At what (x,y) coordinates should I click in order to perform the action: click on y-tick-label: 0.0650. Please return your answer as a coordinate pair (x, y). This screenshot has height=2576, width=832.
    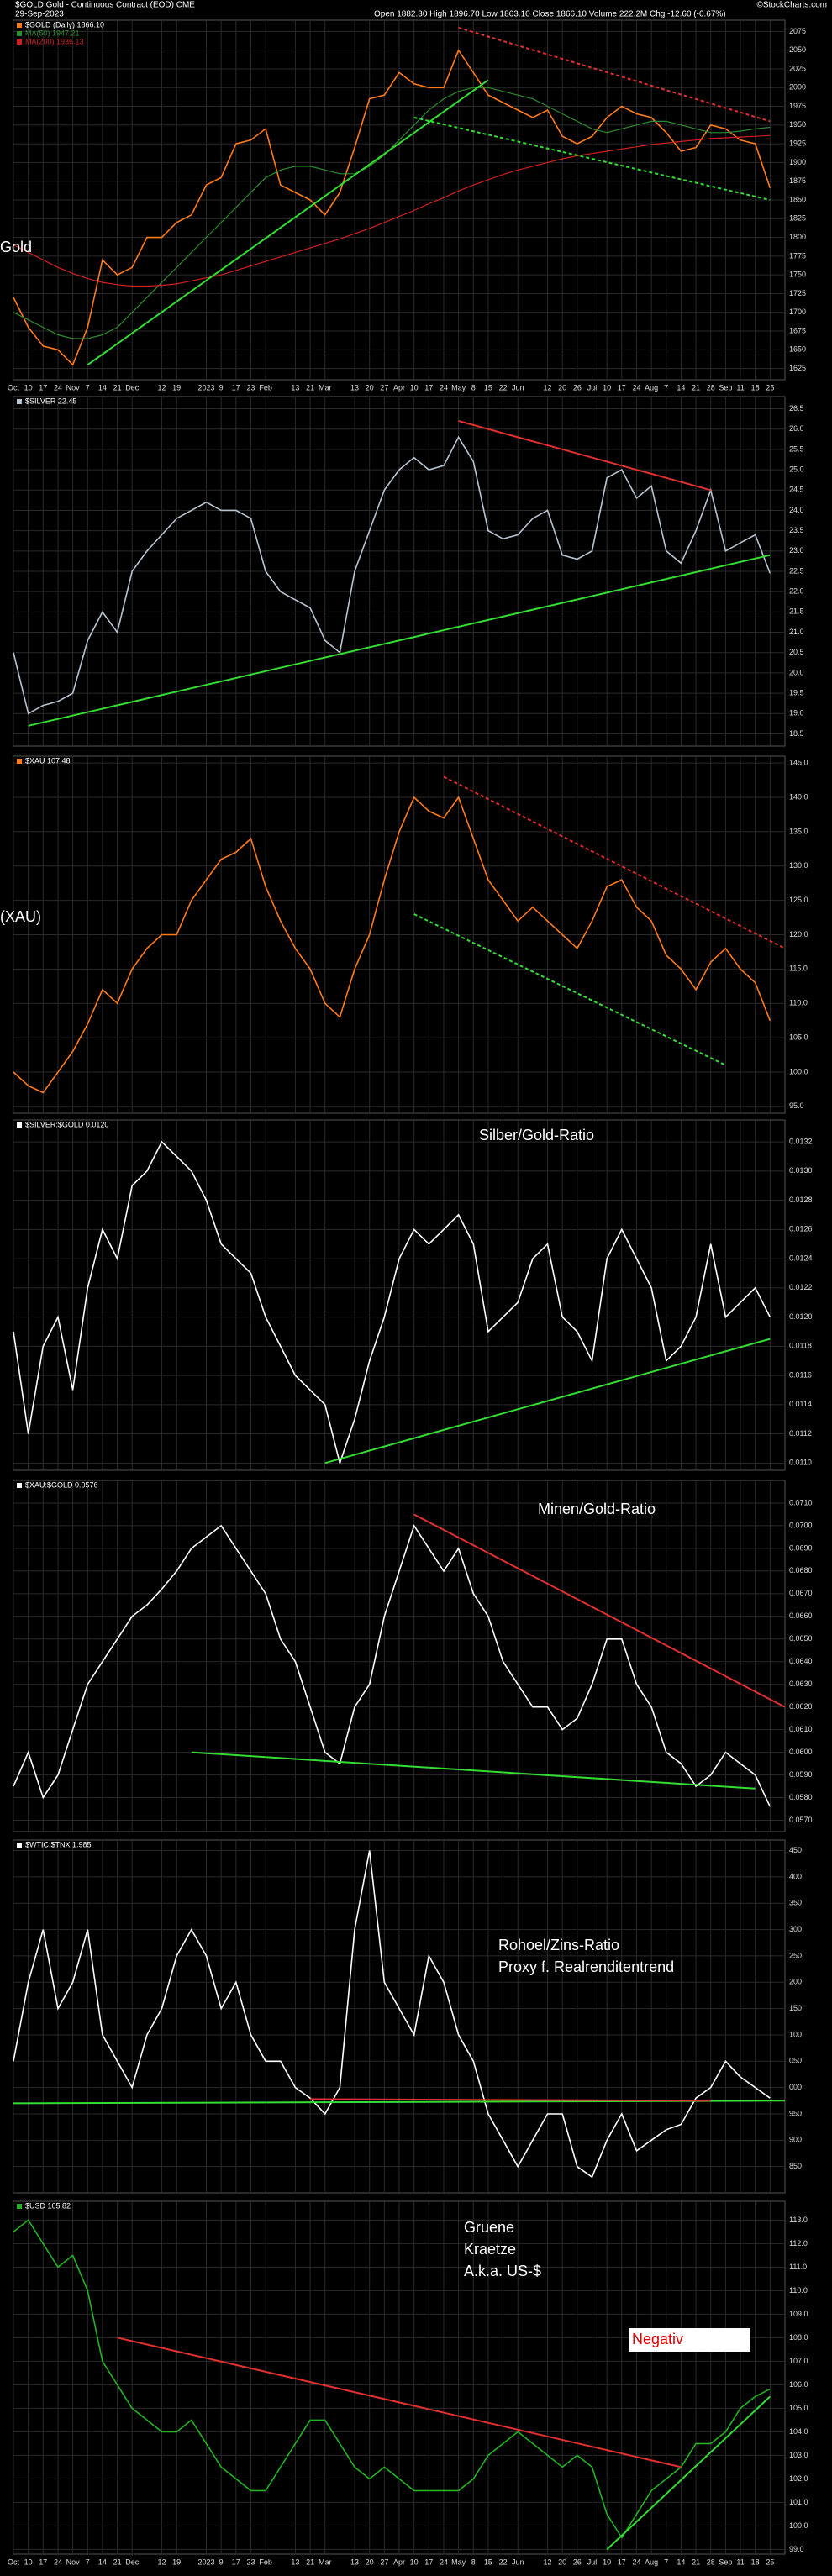
    Looking at the image, I should click on (801, 1638).